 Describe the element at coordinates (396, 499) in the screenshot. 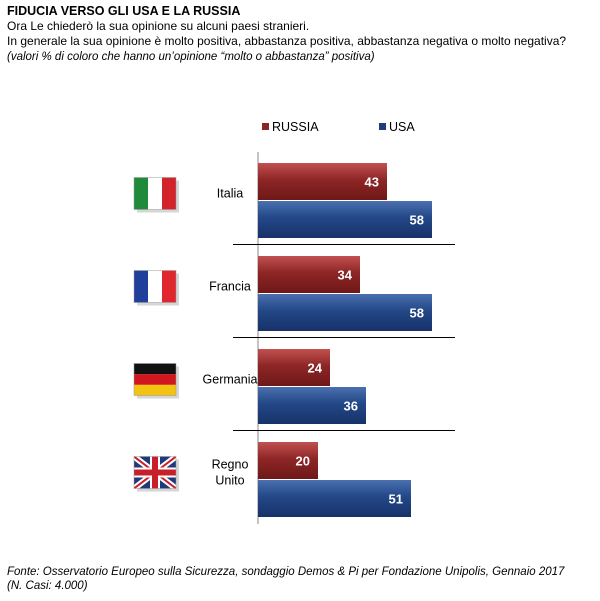

I see `data-label: 51` at that location.